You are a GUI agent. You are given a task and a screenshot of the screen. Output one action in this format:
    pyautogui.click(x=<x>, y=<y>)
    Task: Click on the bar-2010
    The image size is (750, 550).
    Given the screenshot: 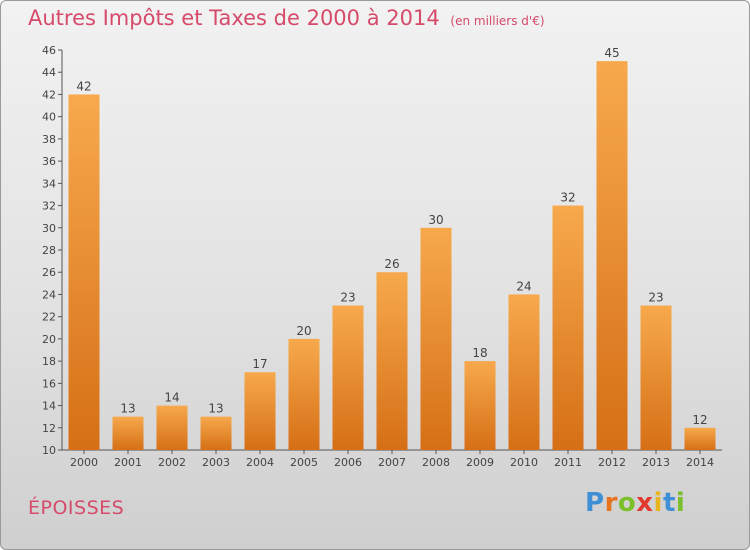 What is the action you would take?
    pyautogui.click(x=524, y=372)
    